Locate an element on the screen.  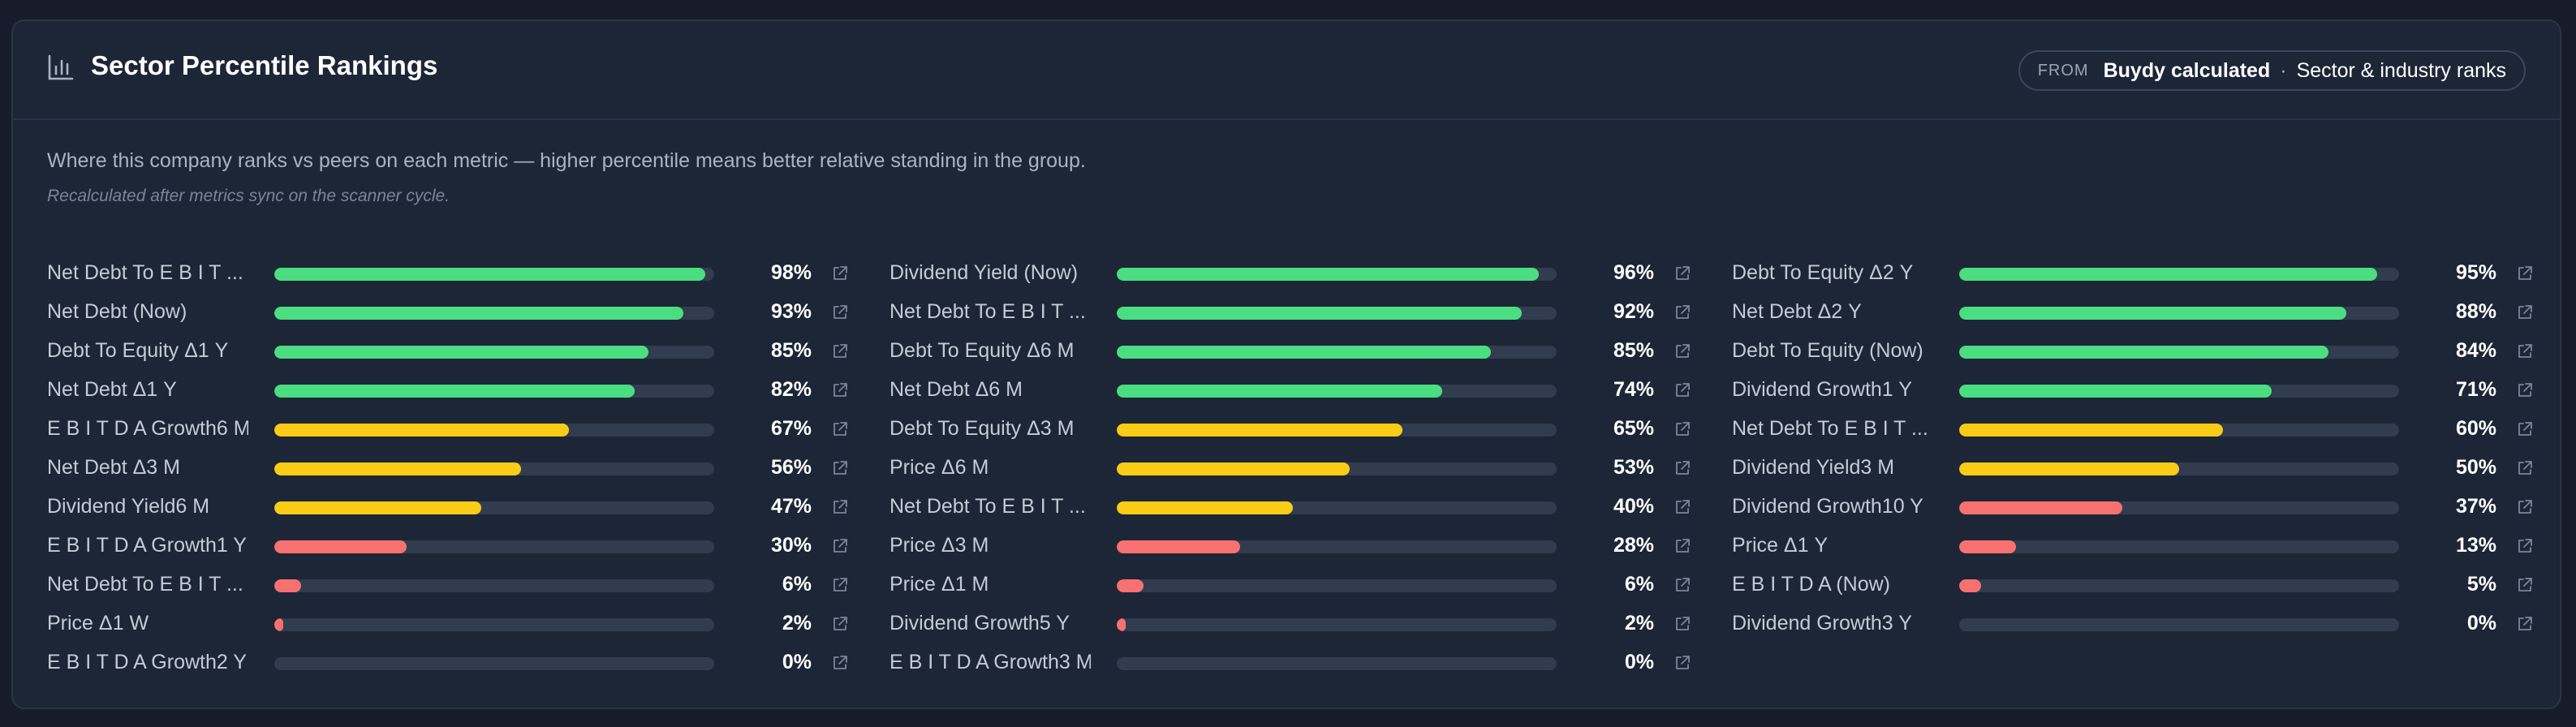
metric-label: Debt To Equity Δ3 M is located at coordinates (982, 429).